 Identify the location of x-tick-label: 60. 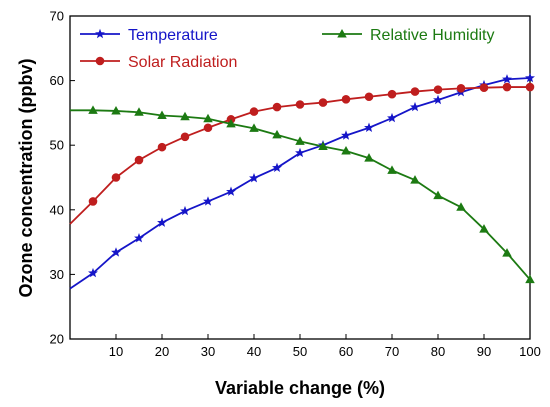
(346, 351).